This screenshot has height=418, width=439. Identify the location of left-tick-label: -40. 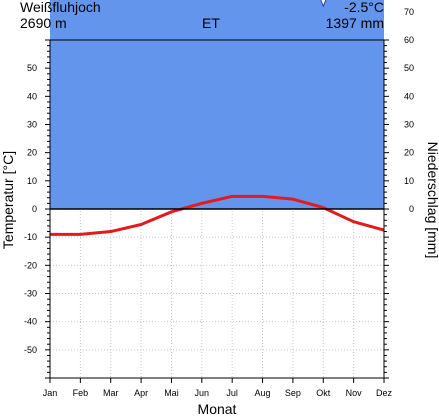
(30, 322).